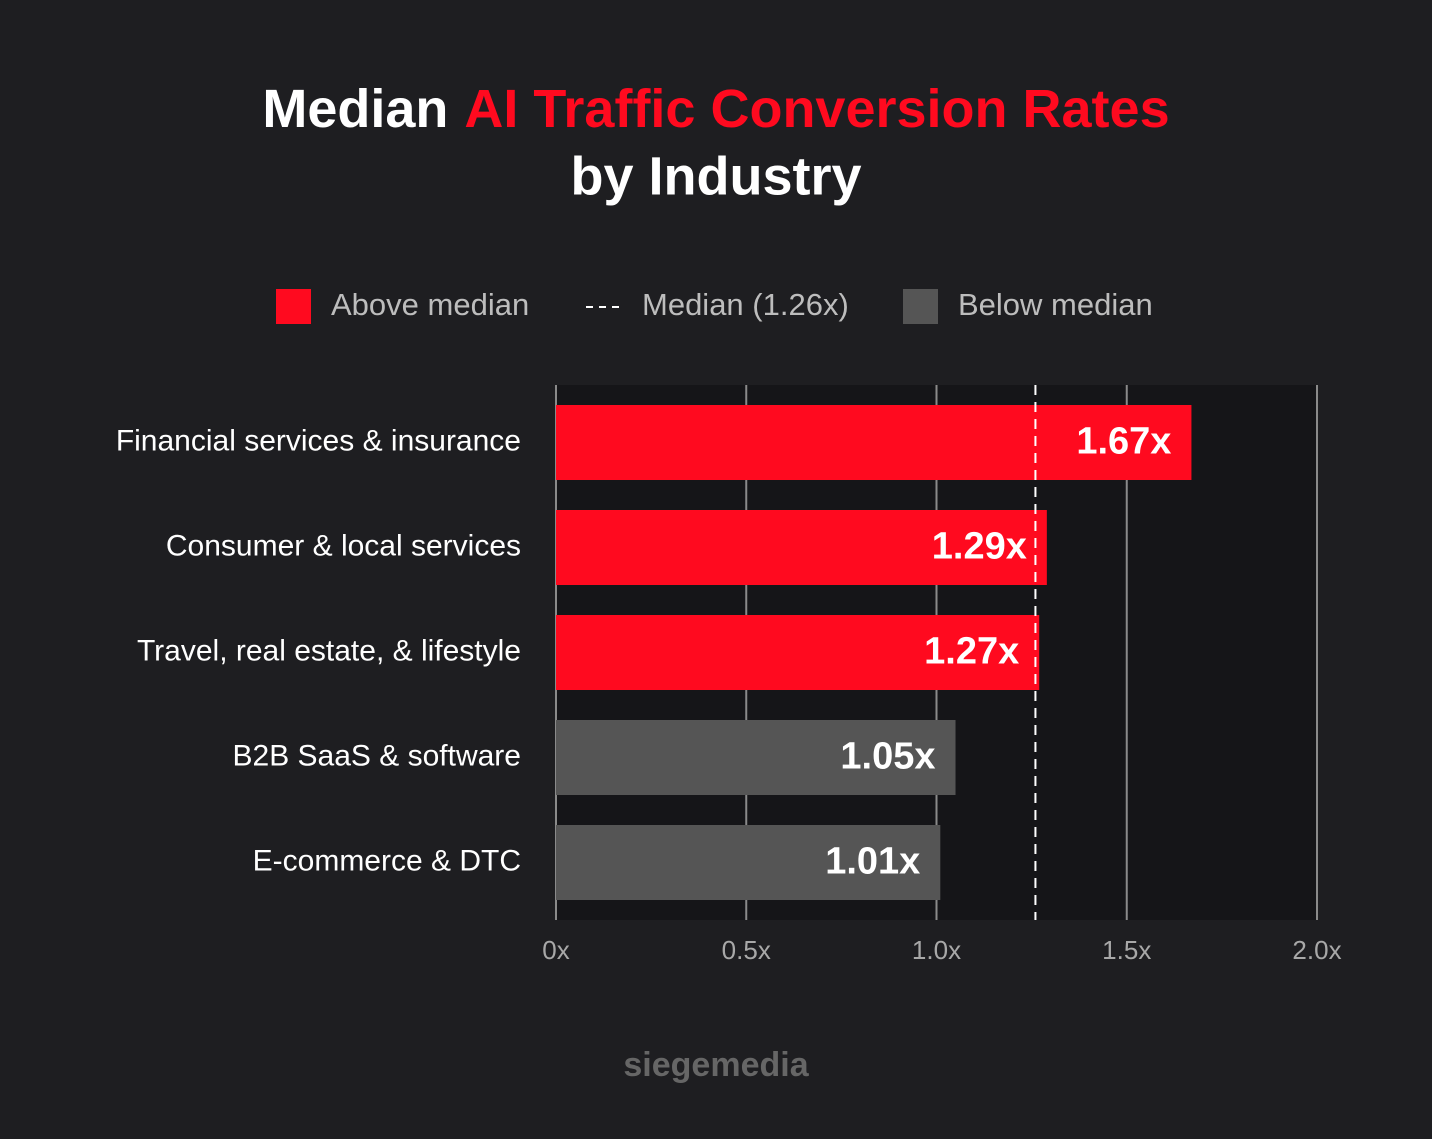 The image size is (1432, 1139). Describe the element at coordinates (1126, 950) in the screenshot. I see `x-tick-label: 1.5x` at that location.